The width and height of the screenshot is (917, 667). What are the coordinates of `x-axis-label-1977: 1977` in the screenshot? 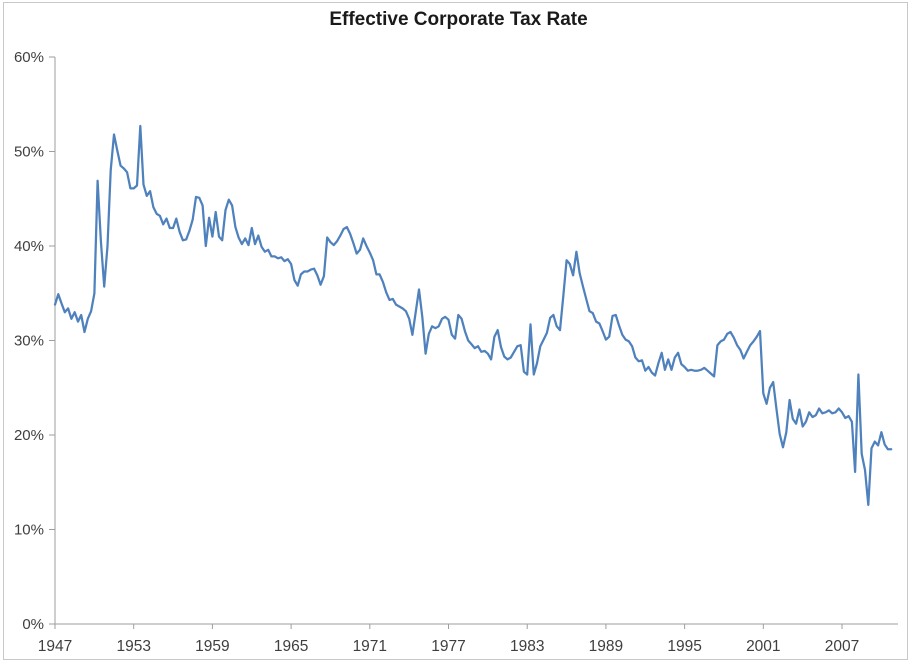 It's located at (448, 646).